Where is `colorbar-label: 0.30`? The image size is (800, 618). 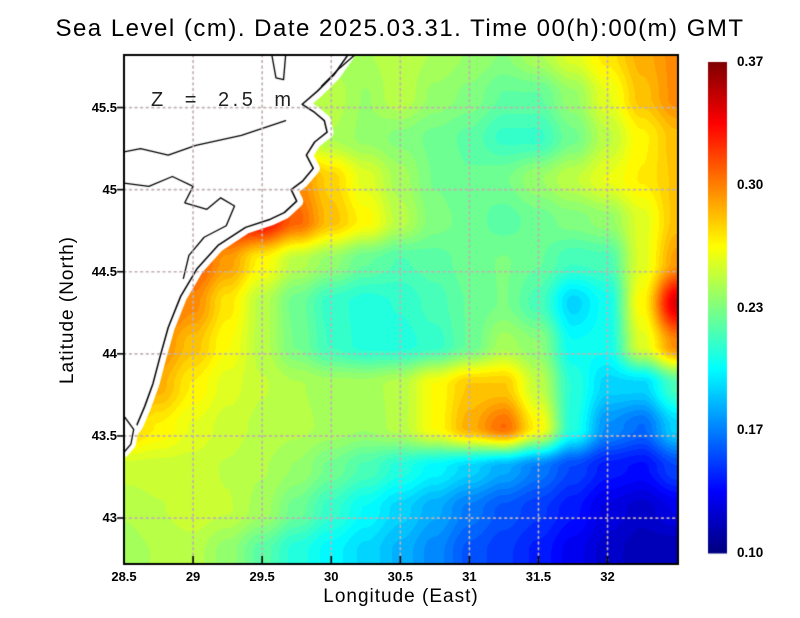
colorbar-label: 0.30 is located at coordinates (750, 184).